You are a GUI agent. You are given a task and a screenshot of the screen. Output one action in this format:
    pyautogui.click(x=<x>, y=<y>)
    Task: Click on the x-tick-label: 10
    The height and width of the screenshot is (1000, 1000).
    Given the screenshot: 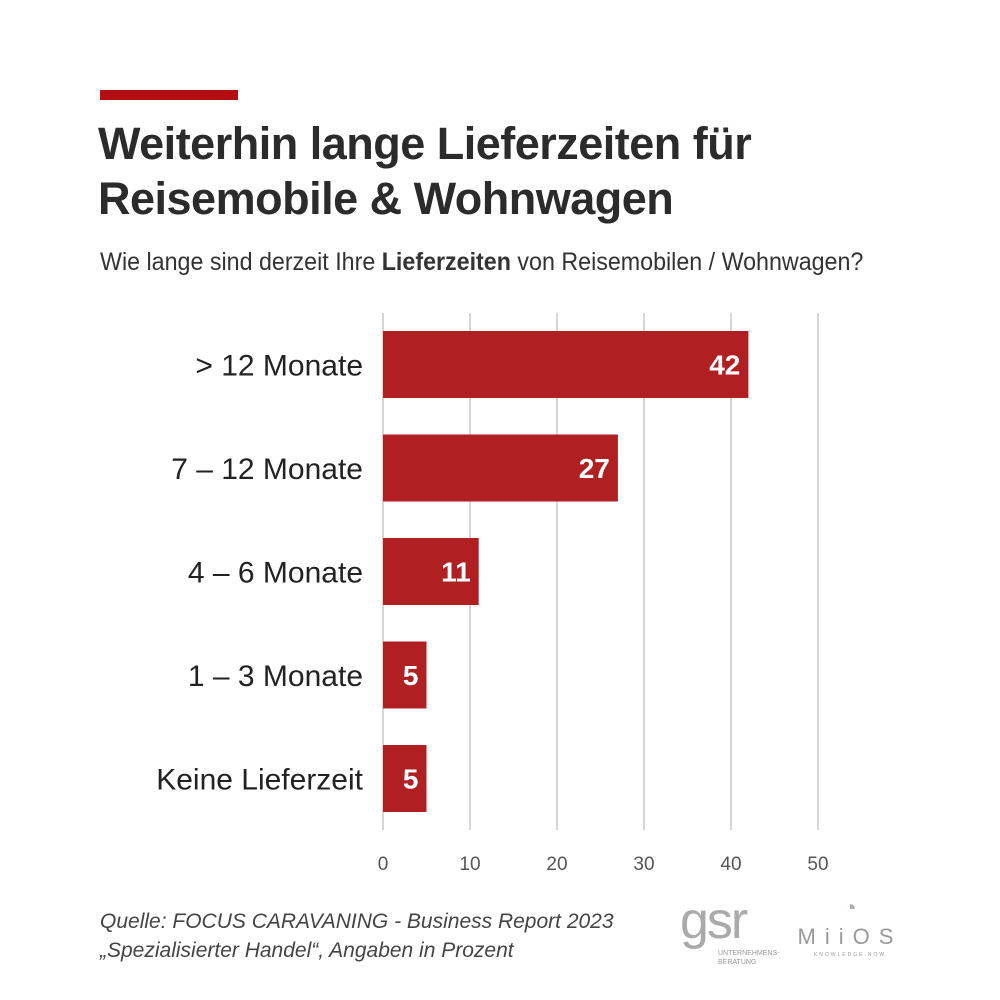 What is the action you would take?
    pyautogui.click(x=469, y=864)
    